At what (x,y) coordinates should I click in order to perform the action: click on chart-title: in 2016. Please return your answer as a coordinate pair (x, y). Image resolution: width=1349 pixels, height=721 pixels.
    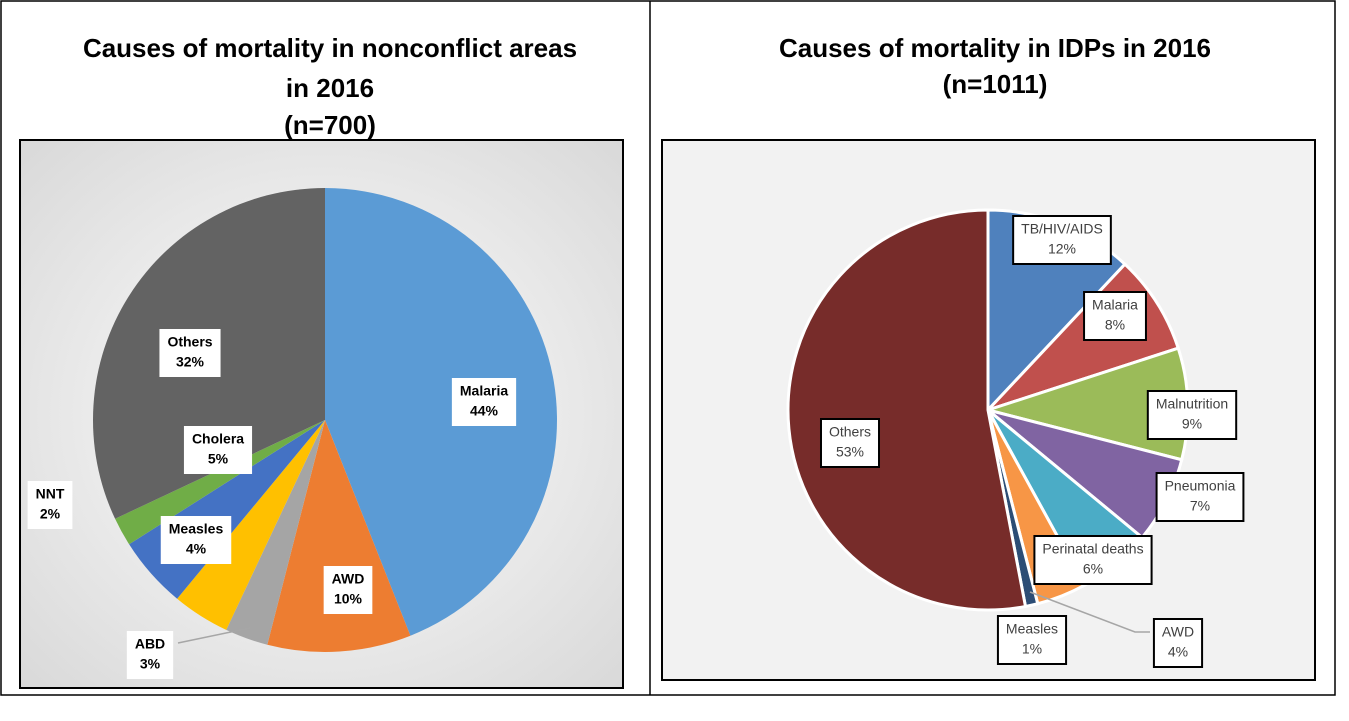
    Looking at the image, I should click on (330, 88).